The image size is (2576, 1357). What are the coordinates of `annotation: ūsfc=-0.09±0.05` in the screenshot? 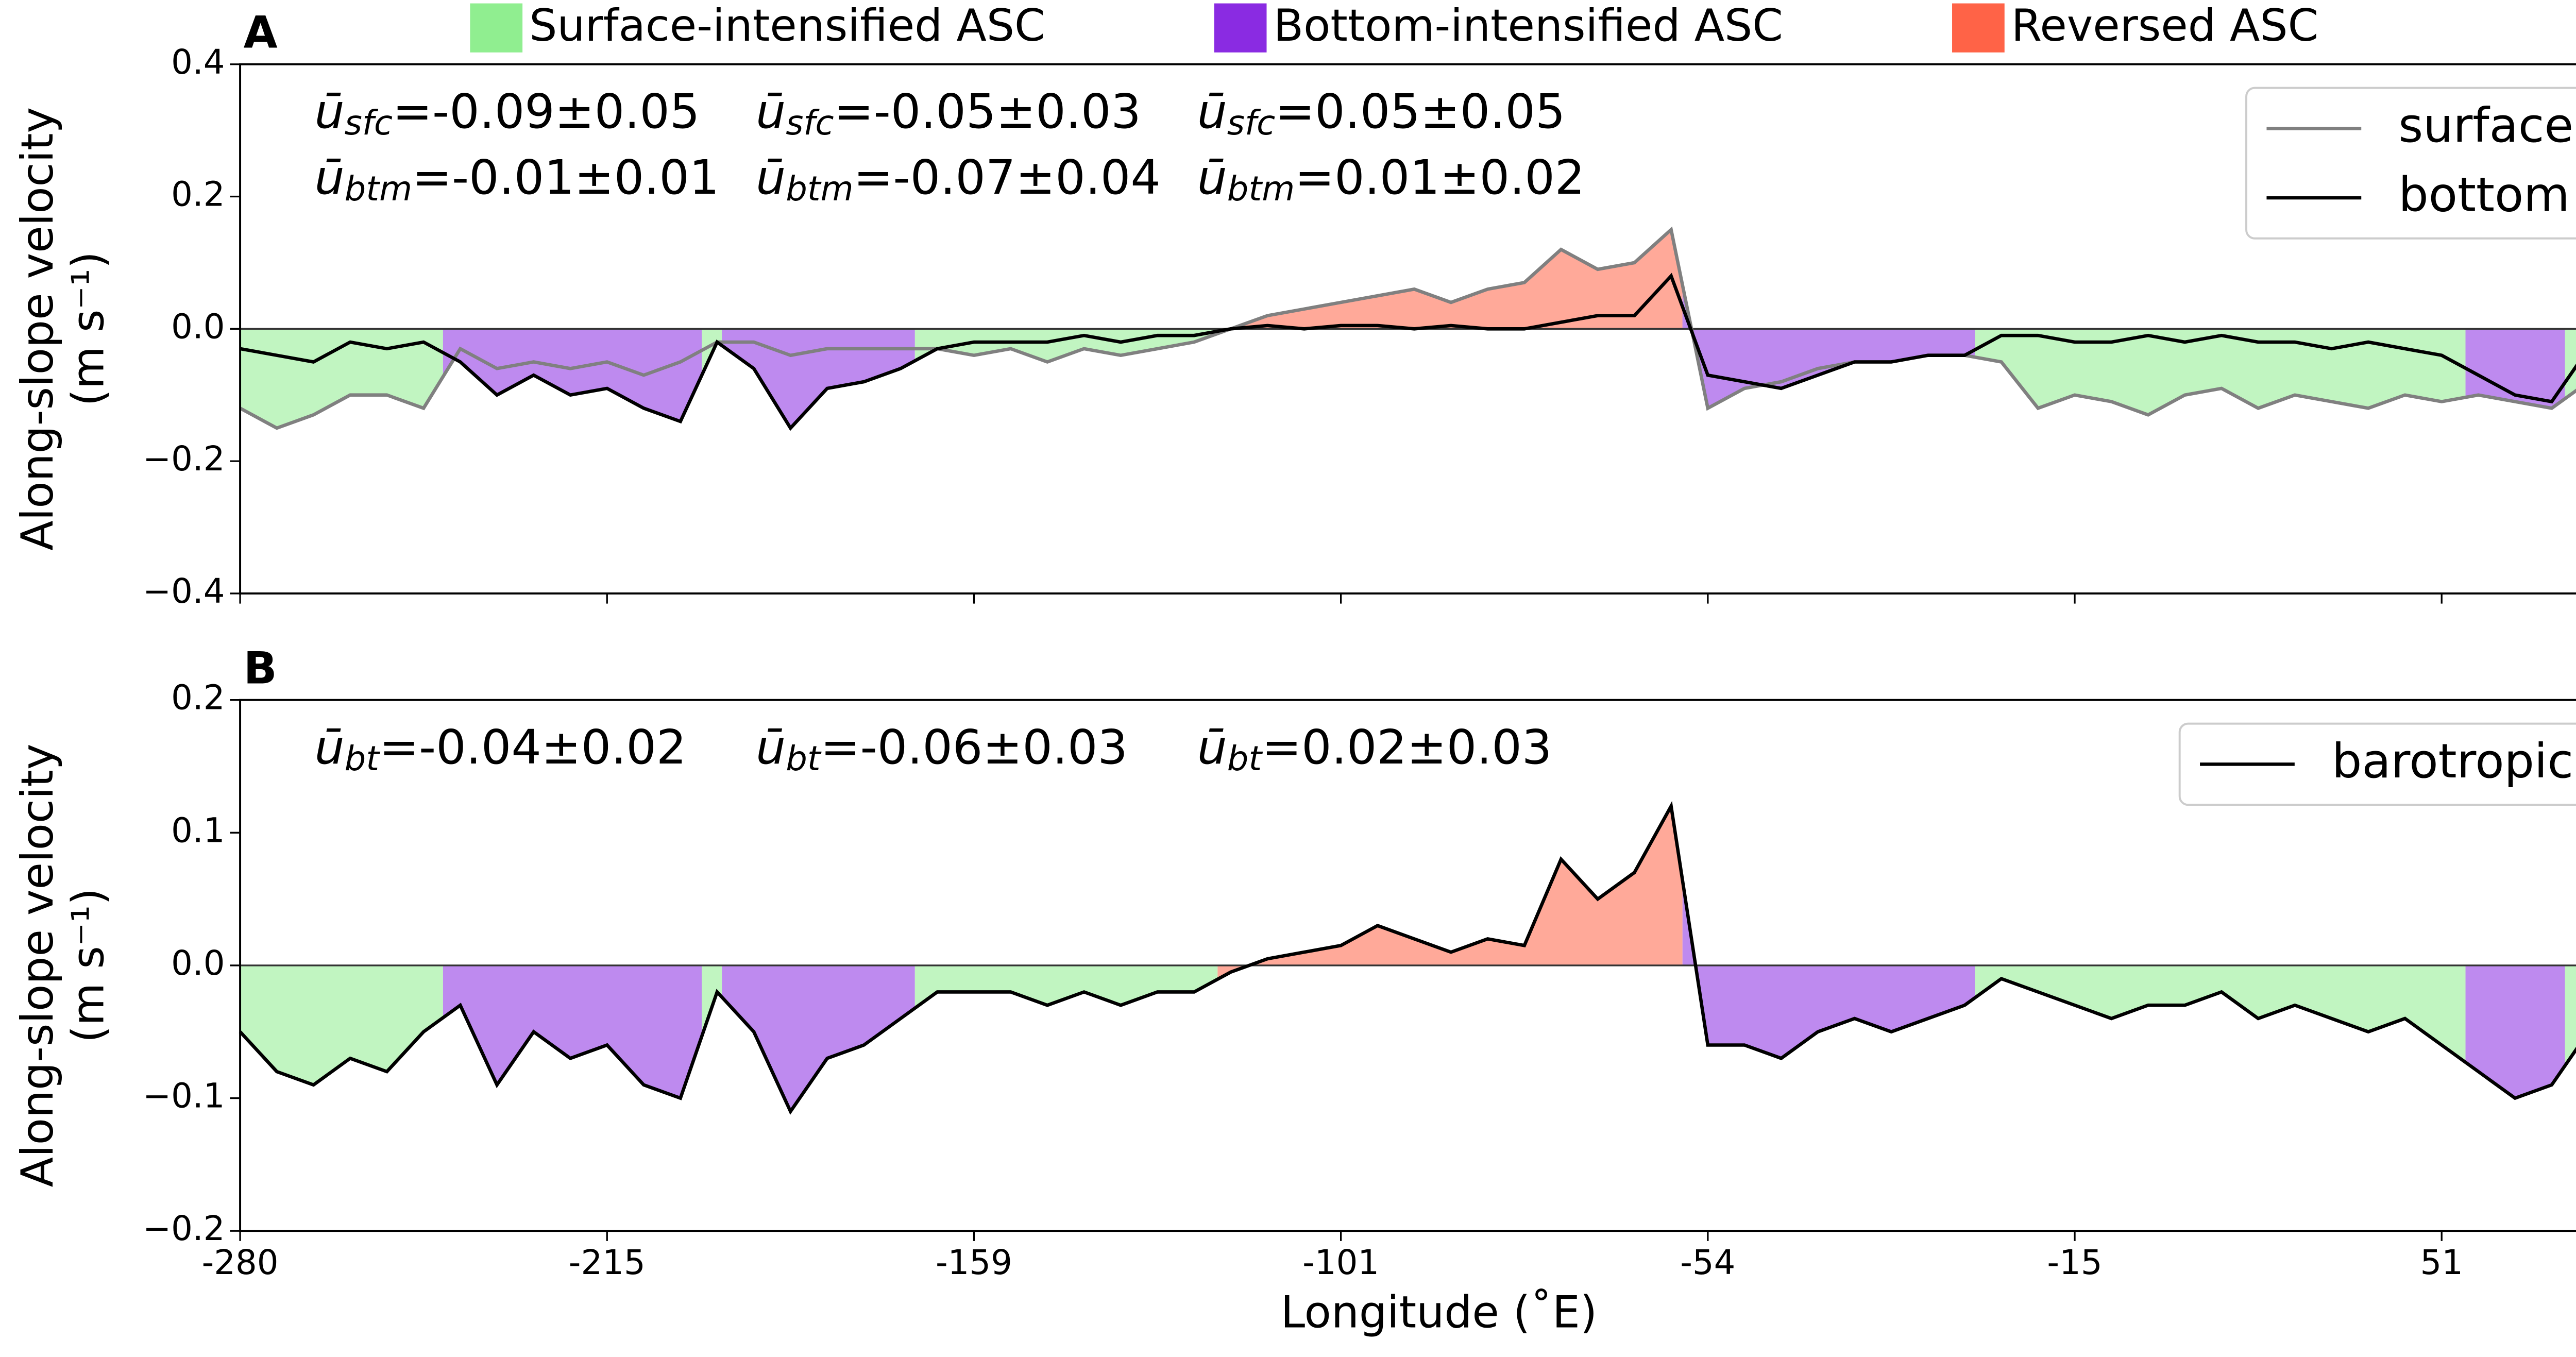 It's located at (507, 113).